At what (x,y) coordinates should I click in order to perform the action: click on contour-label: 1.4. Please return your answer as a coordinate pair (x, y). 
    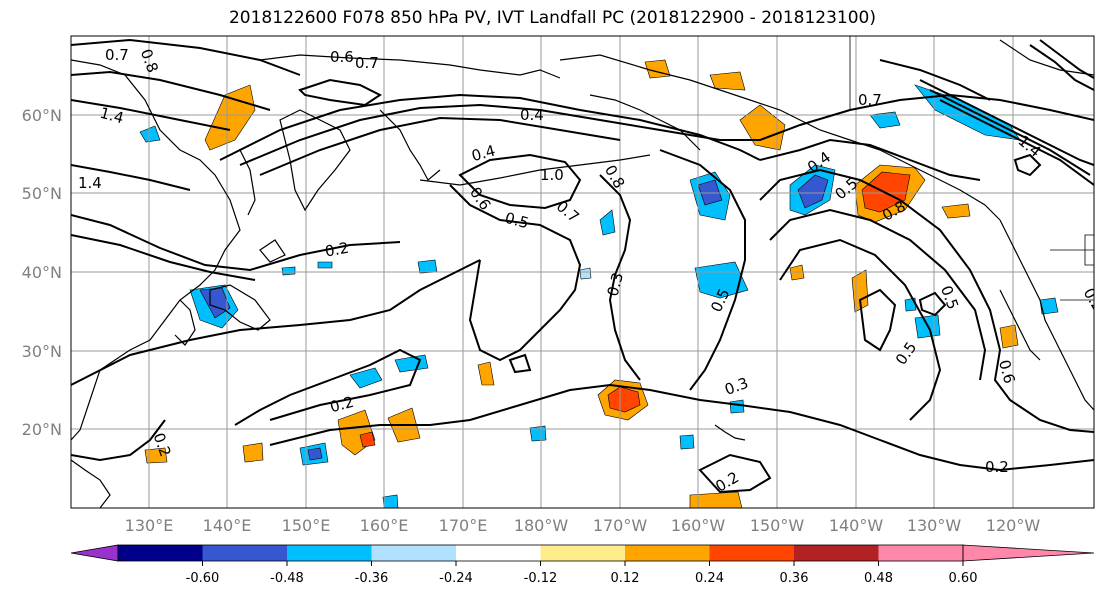
    Looking at the image, I should click on (112, 116).